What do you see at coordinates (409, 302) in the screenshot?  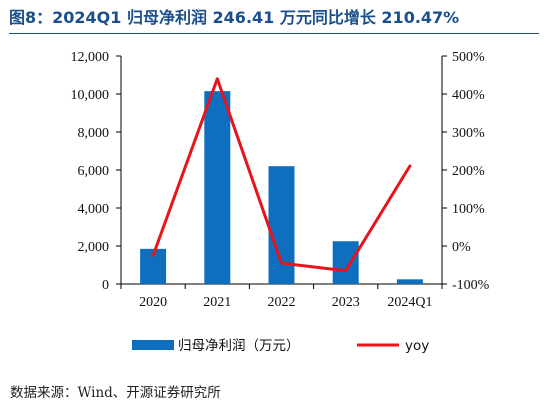 I see `x-tick-label: 2024Q1` at bounding box center [409, 302].